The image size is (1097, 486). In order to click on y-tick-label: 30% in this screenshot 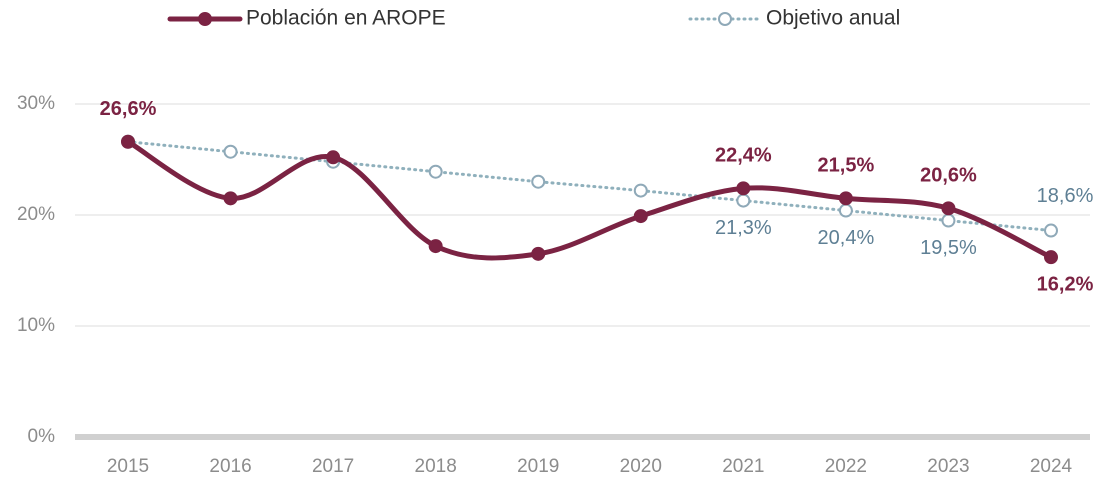, I will do `click(36, 103)`.